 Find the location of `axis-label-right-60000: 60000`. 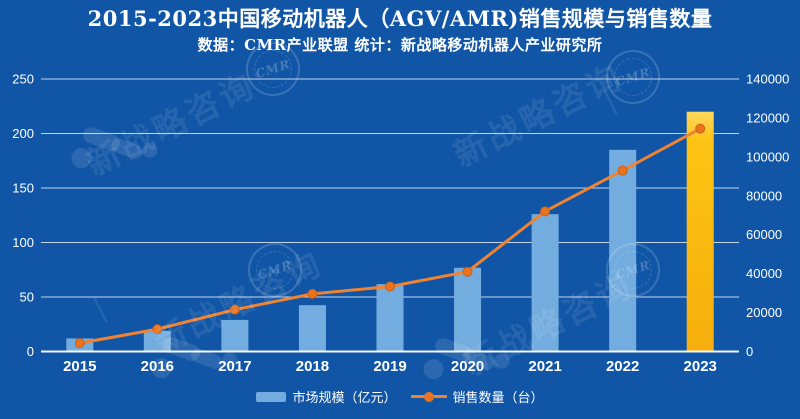

axis-label-right-60000: 60000 is located at coordinates (764, 234).